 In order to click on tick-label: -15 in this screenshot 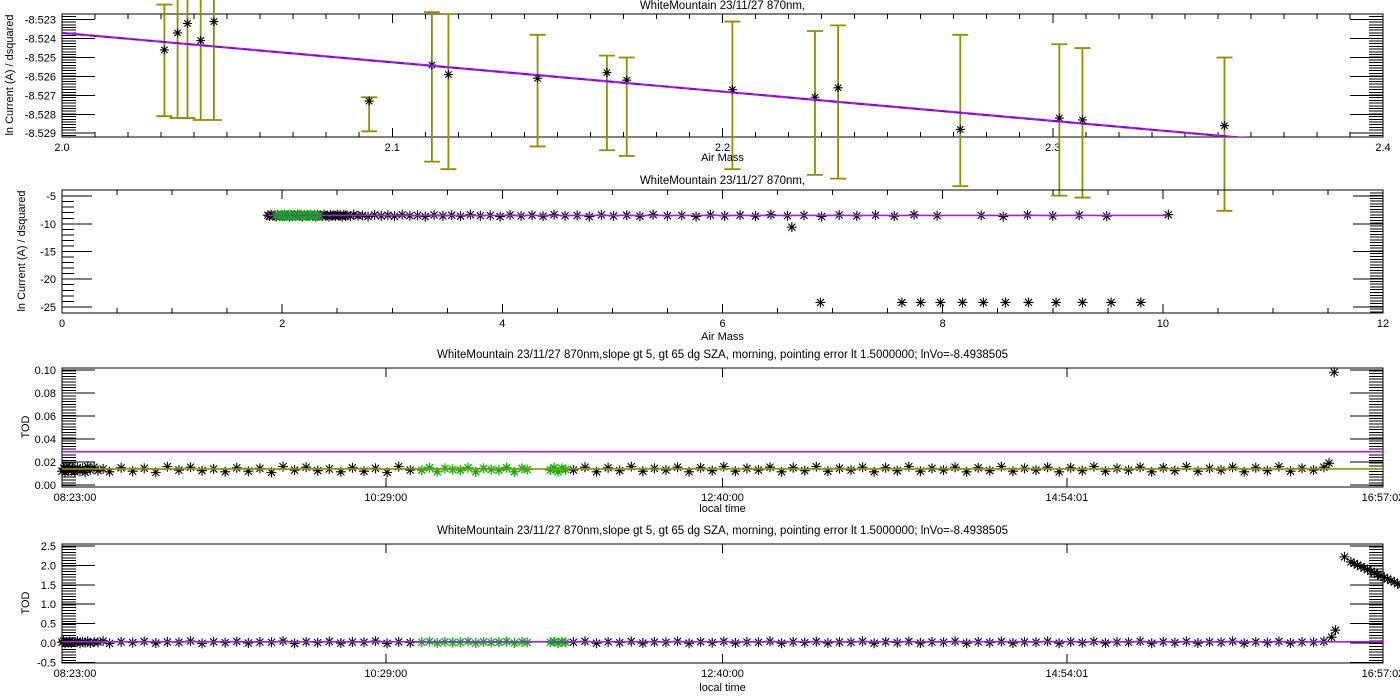, I will do `click(48, 253)`.